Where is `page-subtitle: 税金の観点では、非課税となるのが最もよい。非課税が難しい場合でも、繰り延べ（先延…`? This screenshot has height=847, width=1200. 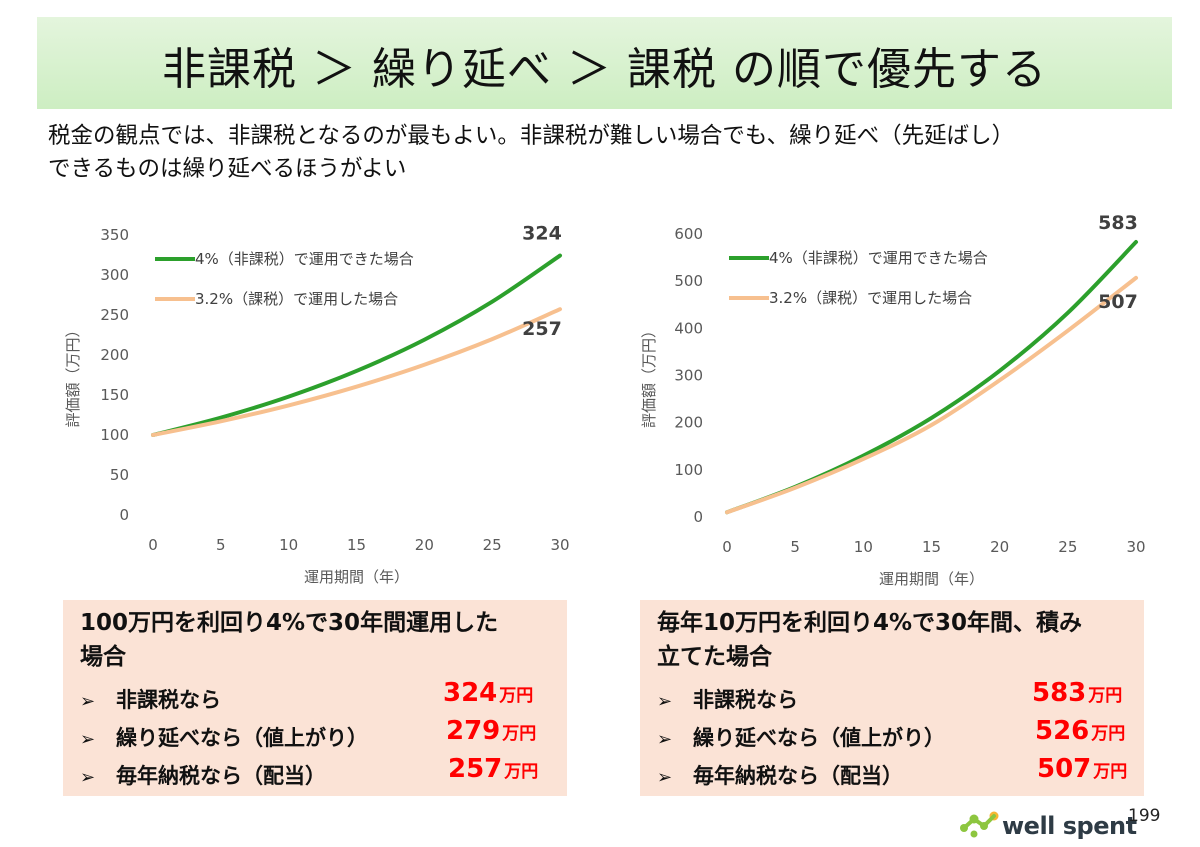 page-subtitle: 税金の観点では、非課税となるのが最もよい。非課税が難しい場合でも、繰り延べ（先延… is located at coordinates (613, 153).